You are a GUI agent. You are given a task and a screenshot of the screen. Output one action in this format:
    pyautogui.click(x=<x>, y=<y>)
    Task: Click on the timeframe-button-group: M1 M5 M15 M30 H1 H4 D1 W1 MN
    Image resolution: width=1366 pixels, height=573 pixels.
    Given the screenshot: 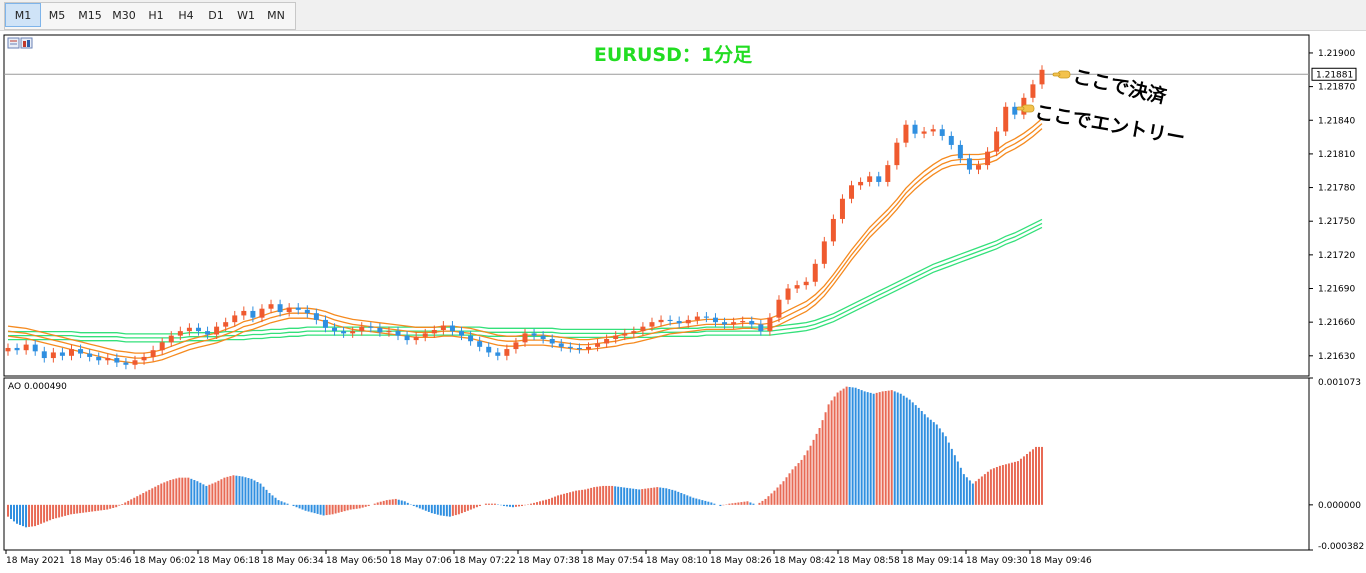 What is the action you would take?
    pyautogui.click(x=150, y=16)
    